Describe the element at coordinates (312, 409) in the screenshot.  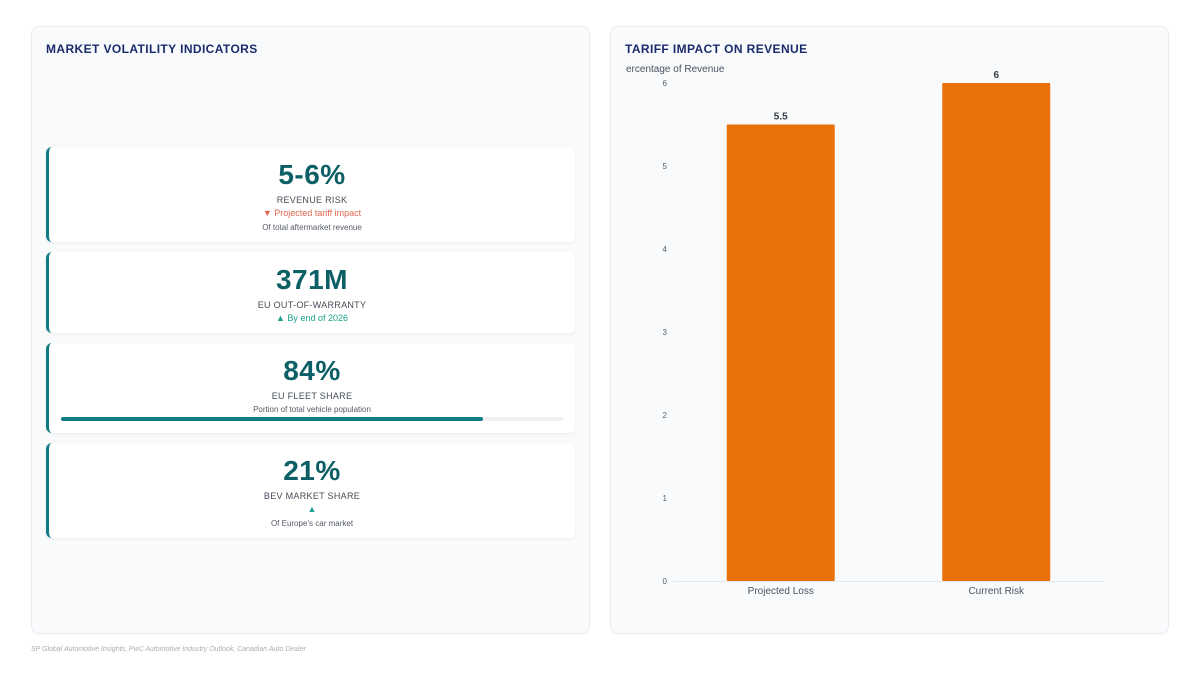
I see `kpi-description: Portion of total vehicle population` at that location.